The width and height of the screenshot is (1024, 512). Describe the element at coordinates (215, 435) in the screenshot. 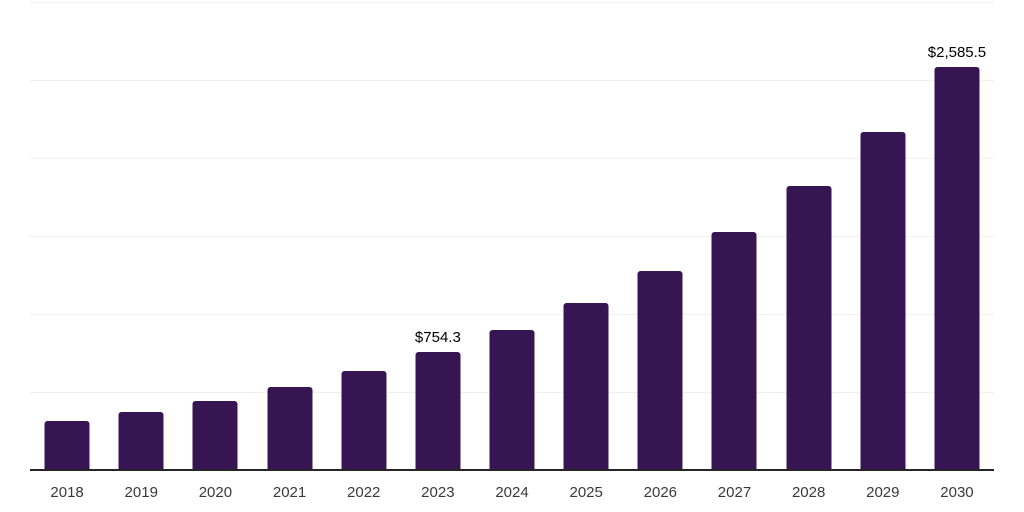

I see `bar-2020` at that location.